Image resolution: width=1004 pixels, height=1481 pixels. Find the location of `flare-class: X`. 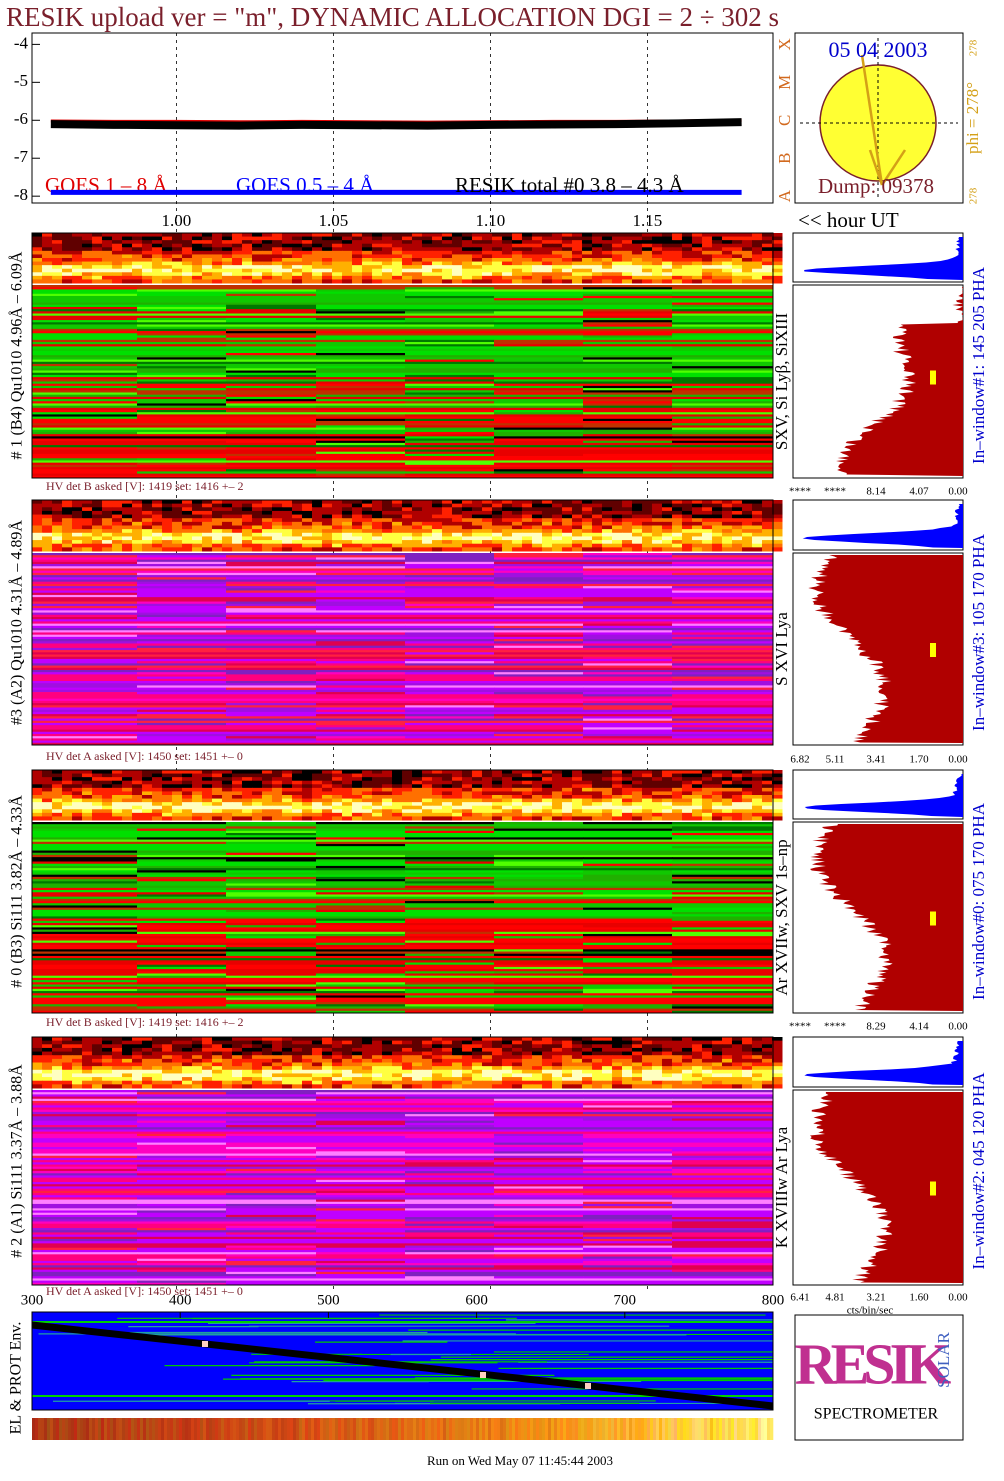

flare-class: X is located at coordinates (784, 44).